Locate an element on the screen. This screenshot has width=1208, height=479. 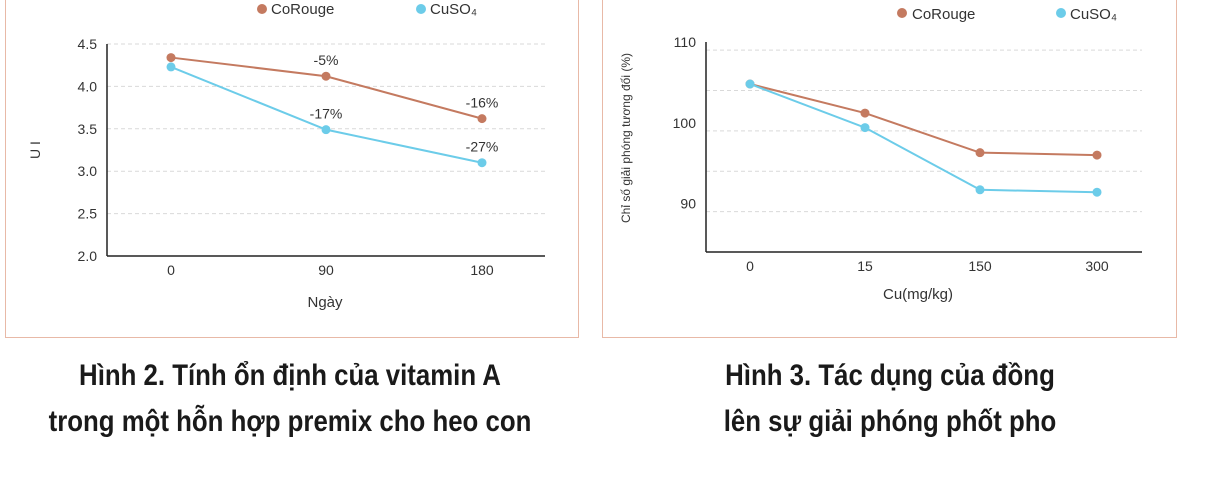
c2-y-tick-label: 90 is located at coordinates (688, 204).